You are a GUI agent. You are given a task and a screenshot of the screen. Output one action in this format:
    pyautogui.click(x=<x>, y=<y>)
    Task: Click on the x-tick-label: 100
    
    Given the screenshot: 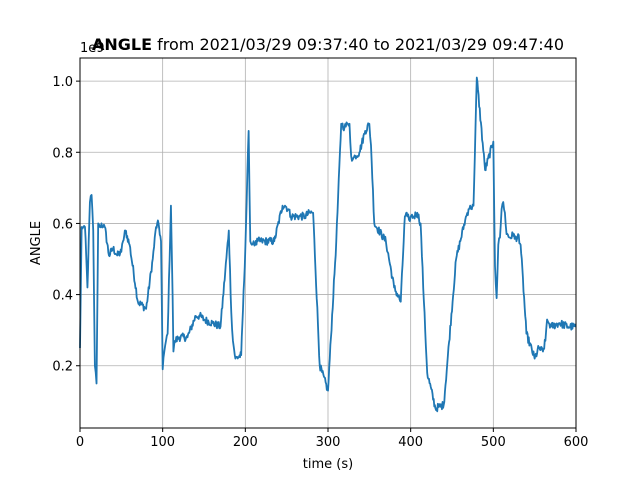 What is the action you would take?
    pyautogui.click(x=162, y=442)
    